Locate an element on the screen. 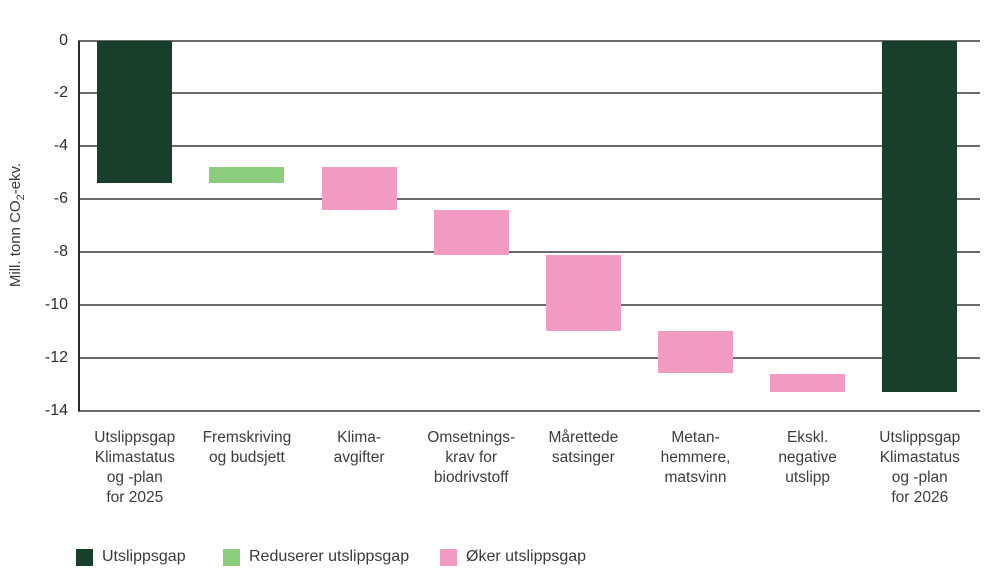 The image size is (988, 584). legend-item-reduserer-utslippsgap: Reduserer utslippsgap is located at coordinates (316, 557).